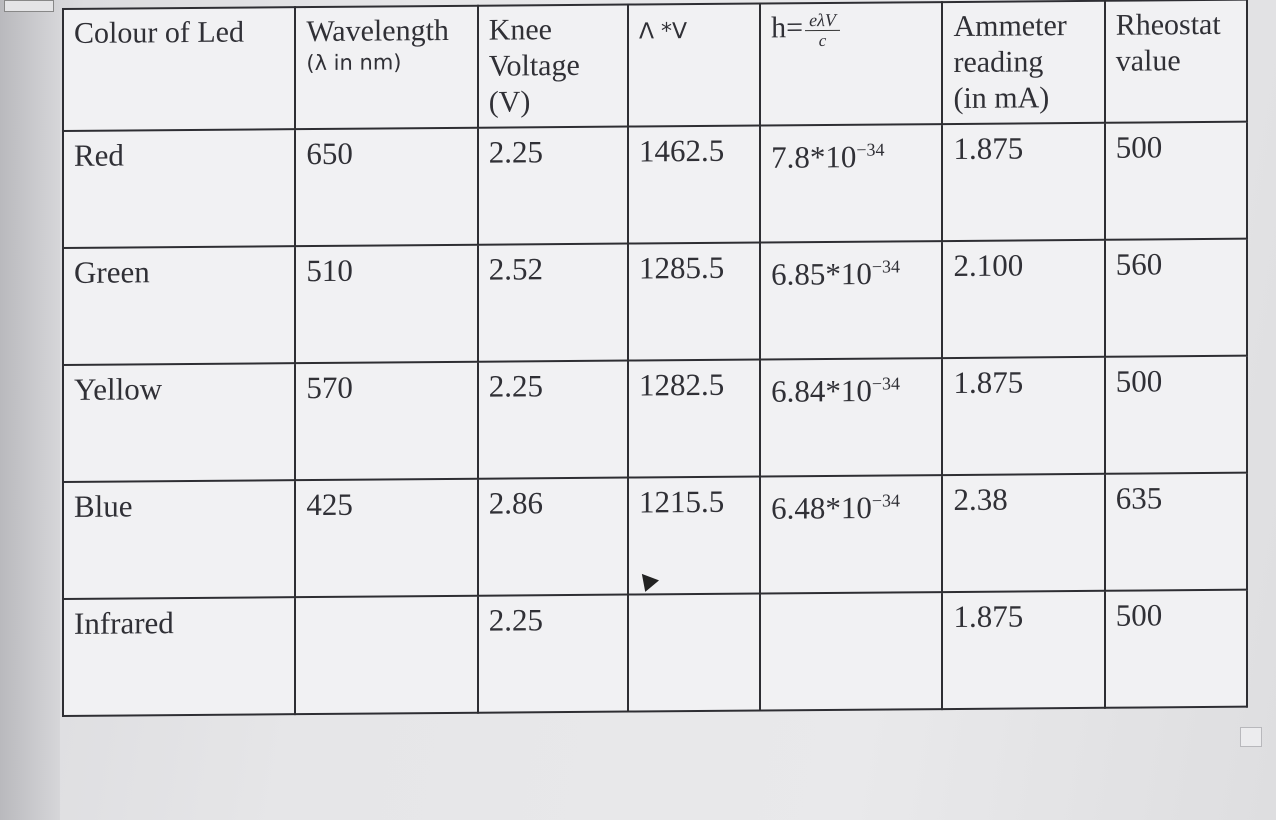  Describe the element at coordinates (1251, 737) in the screenshot. I see `table-resize-handle` at that location.